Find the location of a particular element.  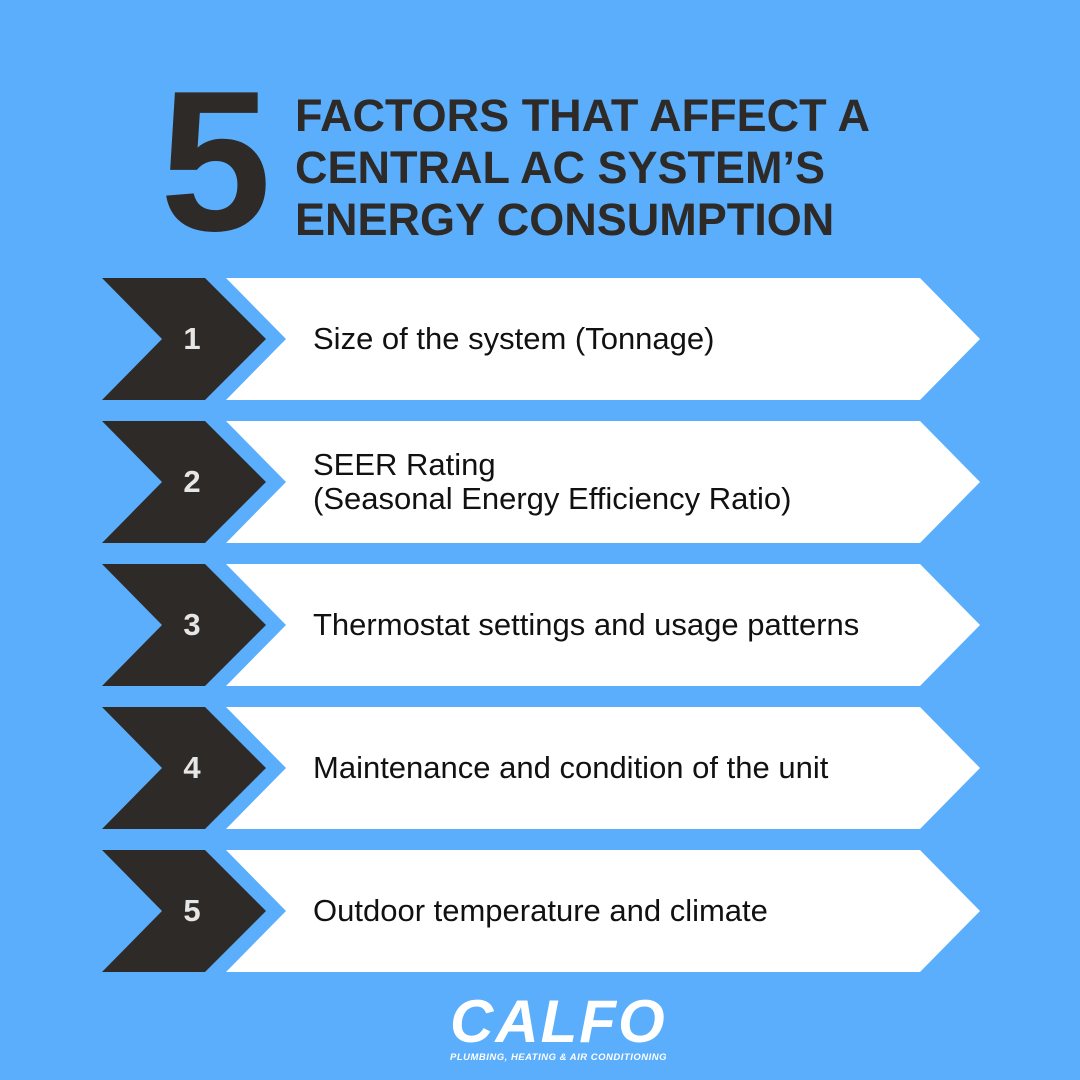

factor-number: 1 is located at coordinates (192, 338).